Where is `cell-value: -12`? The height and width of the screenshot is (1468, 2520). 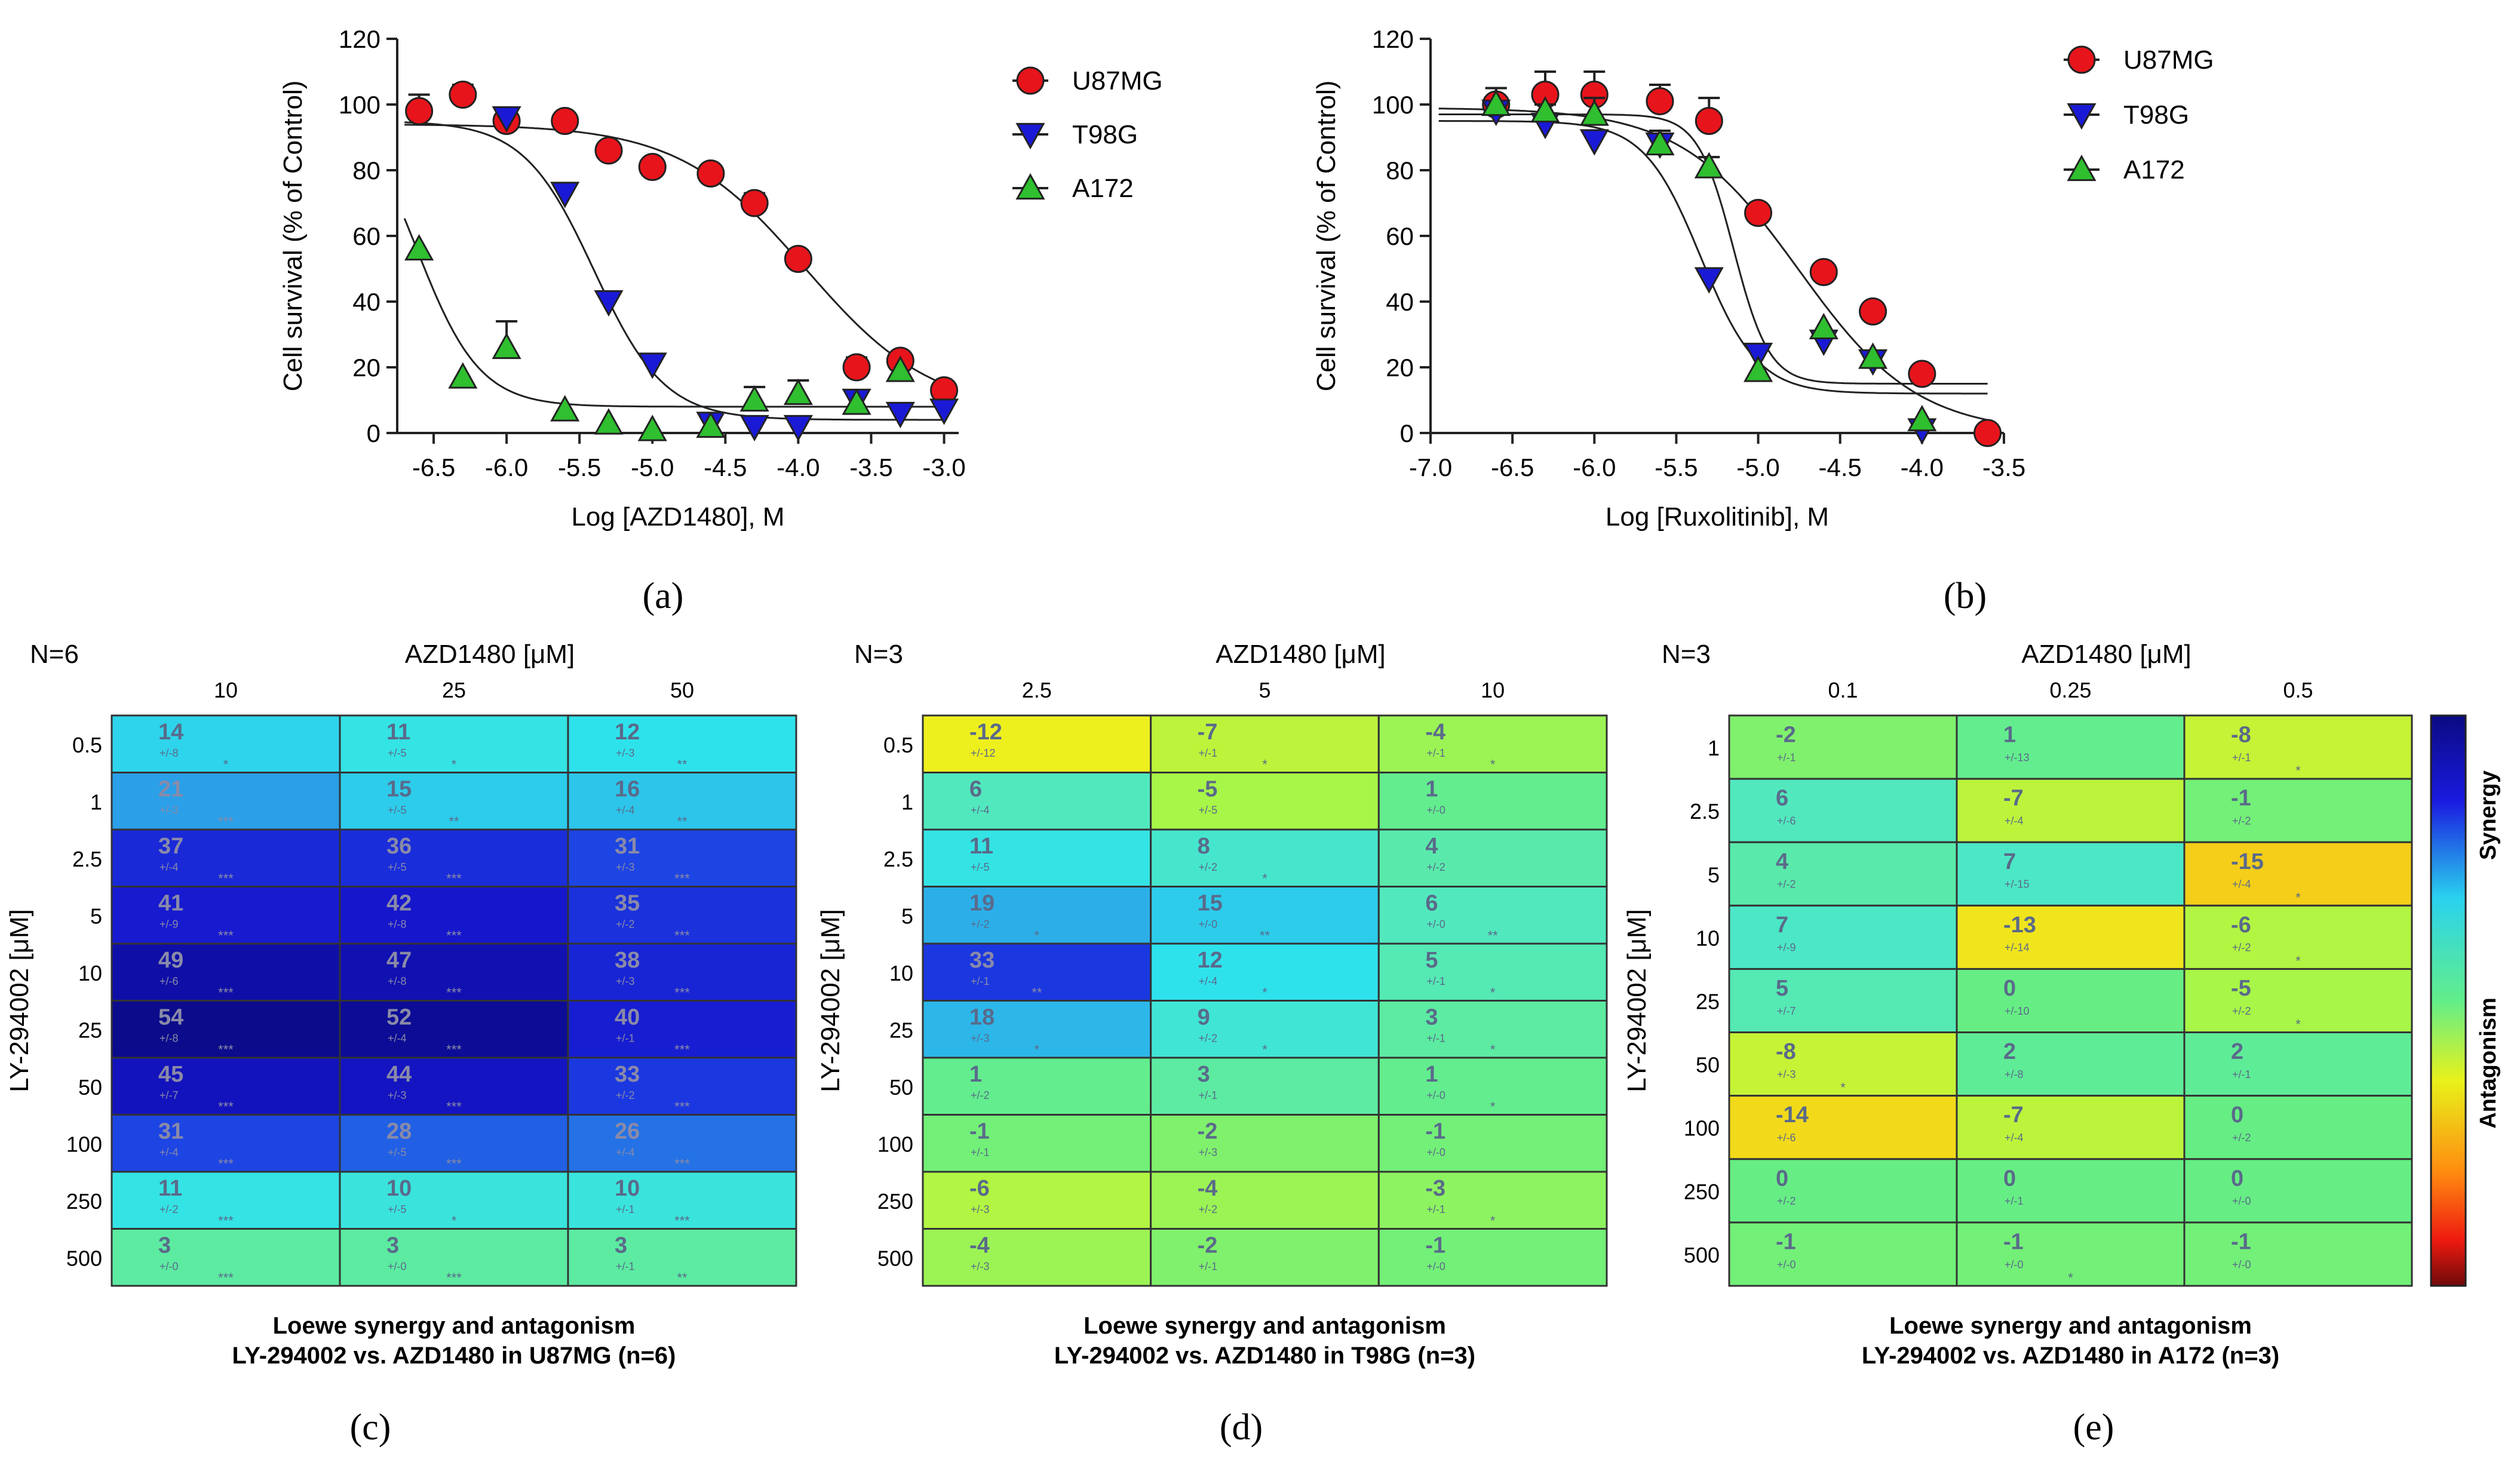
cell-value: -12 is located at coordinates (986, 732).